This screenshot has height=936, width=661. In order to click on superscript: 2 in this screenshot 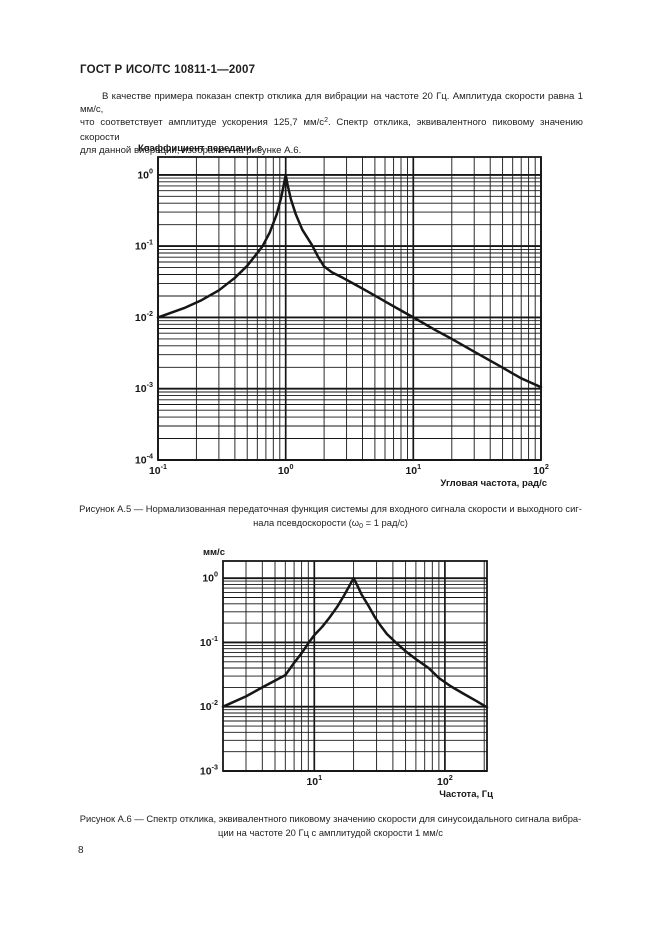, I will do `click(326, 120)`.